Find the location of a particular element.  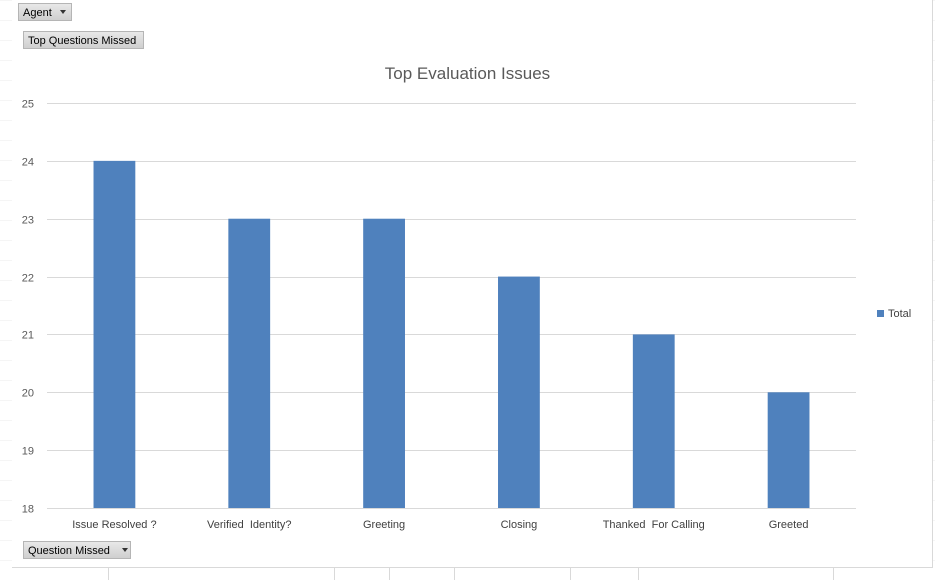

agent-filter-button: Agent is located at coordinates (45, 12).